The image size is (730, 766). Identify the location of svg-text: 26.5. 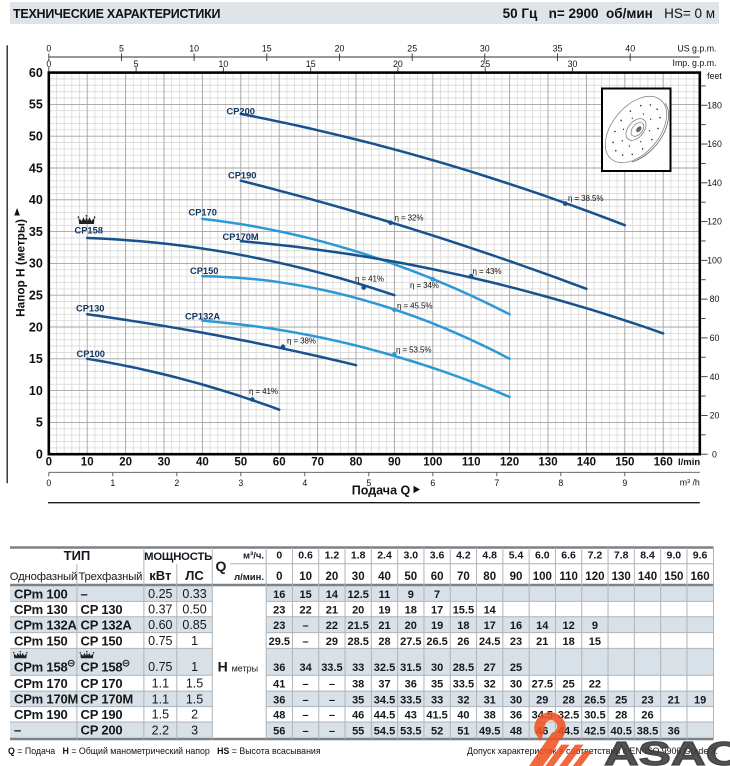
(594, 700).